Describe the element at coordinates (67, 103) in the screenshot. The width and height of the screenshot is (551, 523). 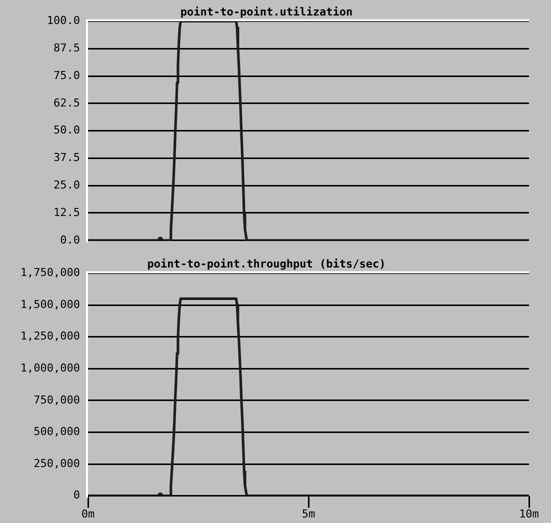
I see `y-tick-label: 62.5` at that location.